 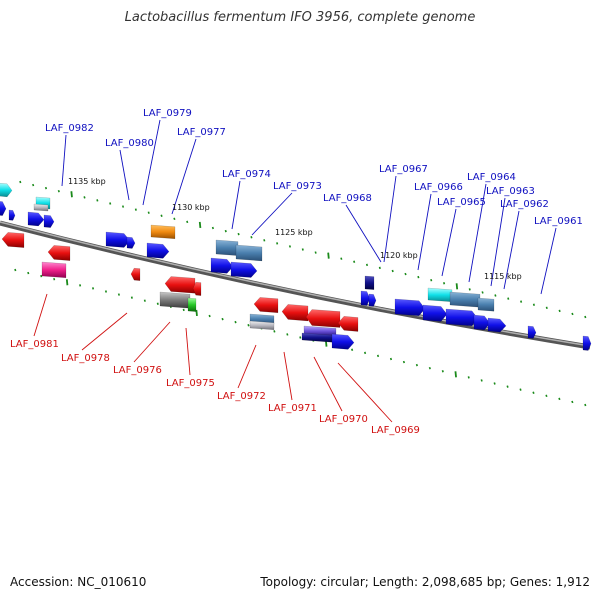 I want to click on gene-blue-tiny, so click(x=12, y=215).